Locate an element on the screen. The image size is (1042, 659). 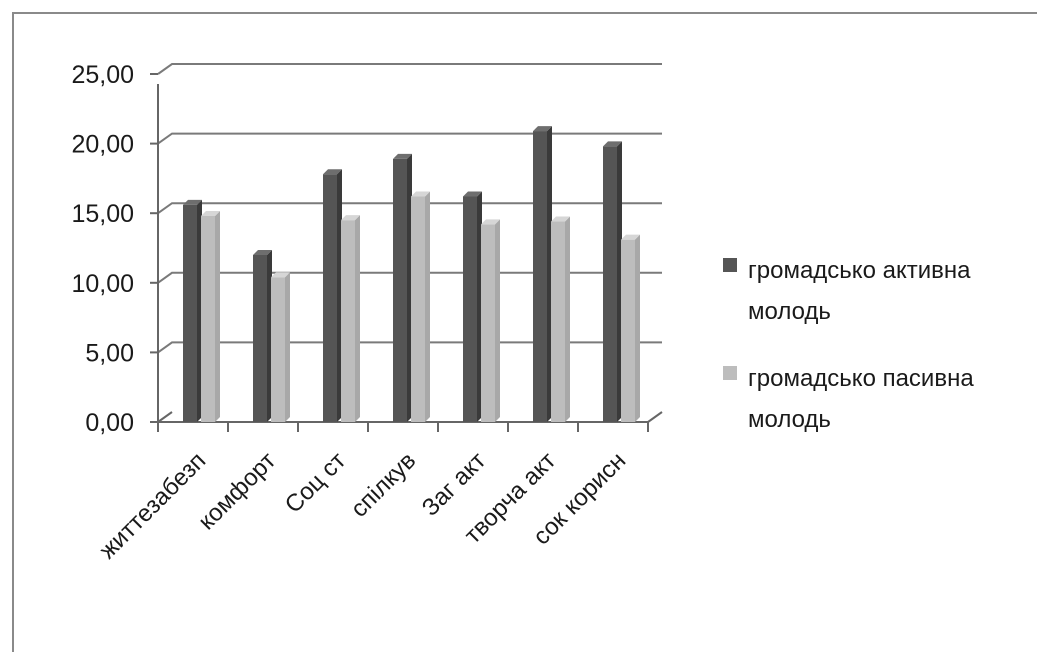
x-category-label: Соц ст is located at coordinates (315, 482).